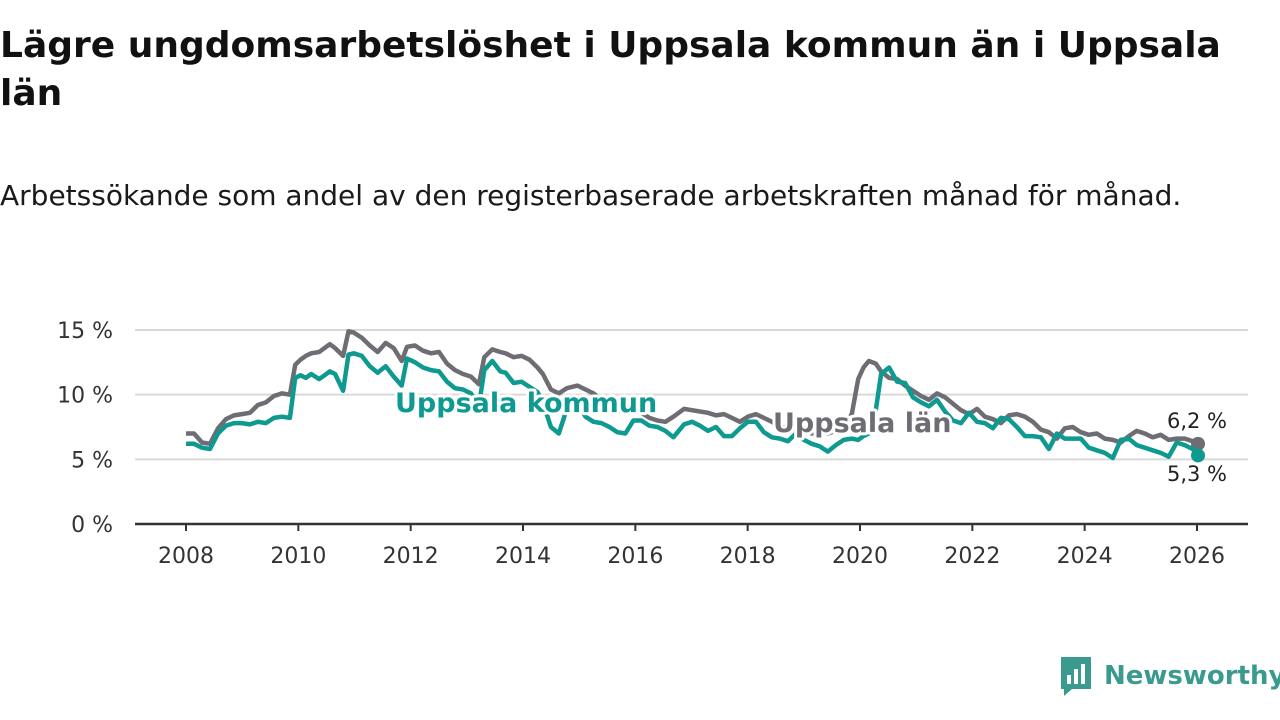 The height and width of the screenshot is (720, 1280). What do you see at coordinates (298, 556) in the screenshot?
I see `x-tick-label: 2010` at bounding box center [298, 556].